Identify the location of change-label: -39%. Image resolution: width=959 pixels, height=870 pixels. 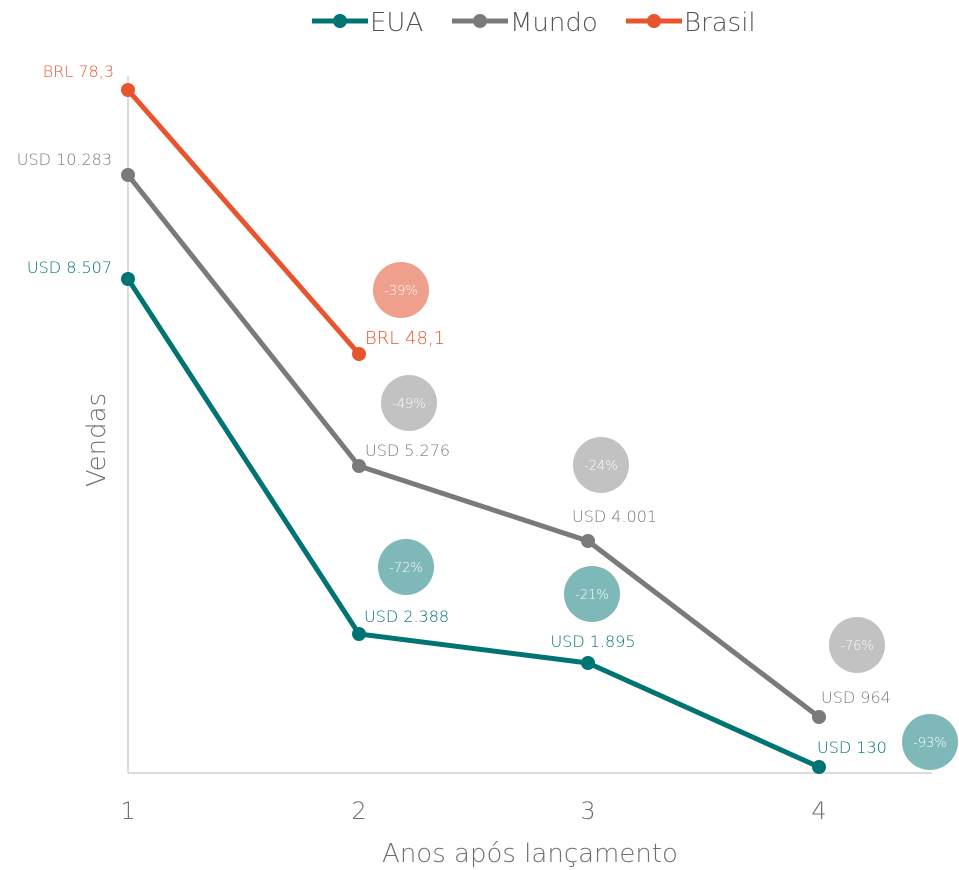
(401, 291).